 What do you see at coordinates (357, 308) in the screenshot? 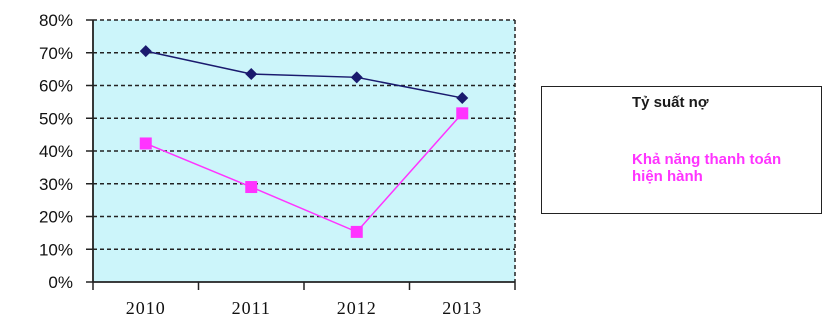
I see `x-tick-label: 2012` at bounding box center [357, 308].